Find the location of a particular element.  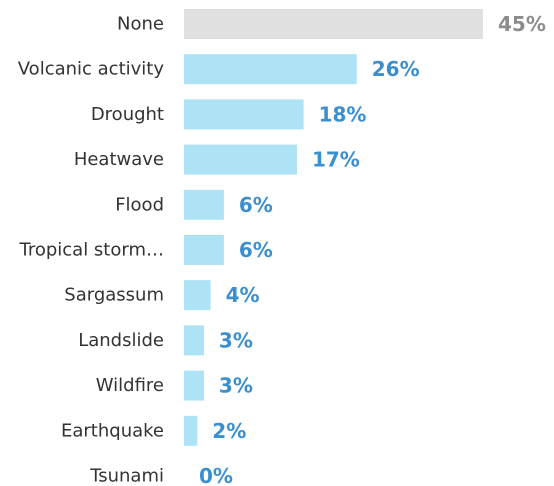

category-label: Earthquake is located at coordinates (112, 430).